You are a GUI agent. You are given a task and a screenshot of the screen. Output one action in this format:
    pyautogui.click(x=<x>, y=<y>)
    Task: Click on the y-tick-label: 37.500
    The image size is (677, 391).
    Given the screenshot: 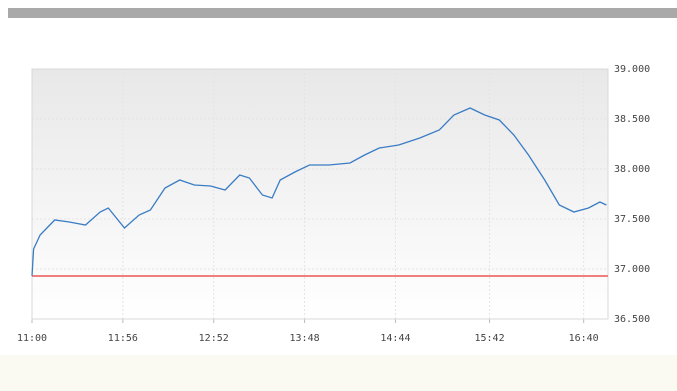 What is the action you would take?
    pyautogui.click(x=632, y=219)
    